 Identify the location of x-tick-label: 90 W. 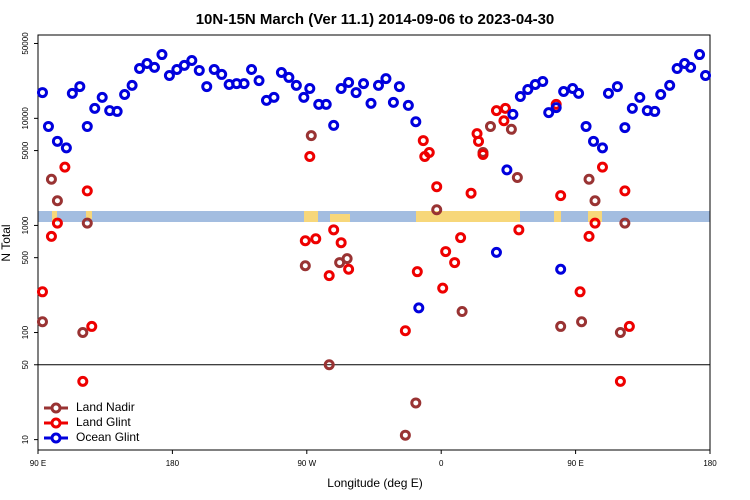
(306, 463).